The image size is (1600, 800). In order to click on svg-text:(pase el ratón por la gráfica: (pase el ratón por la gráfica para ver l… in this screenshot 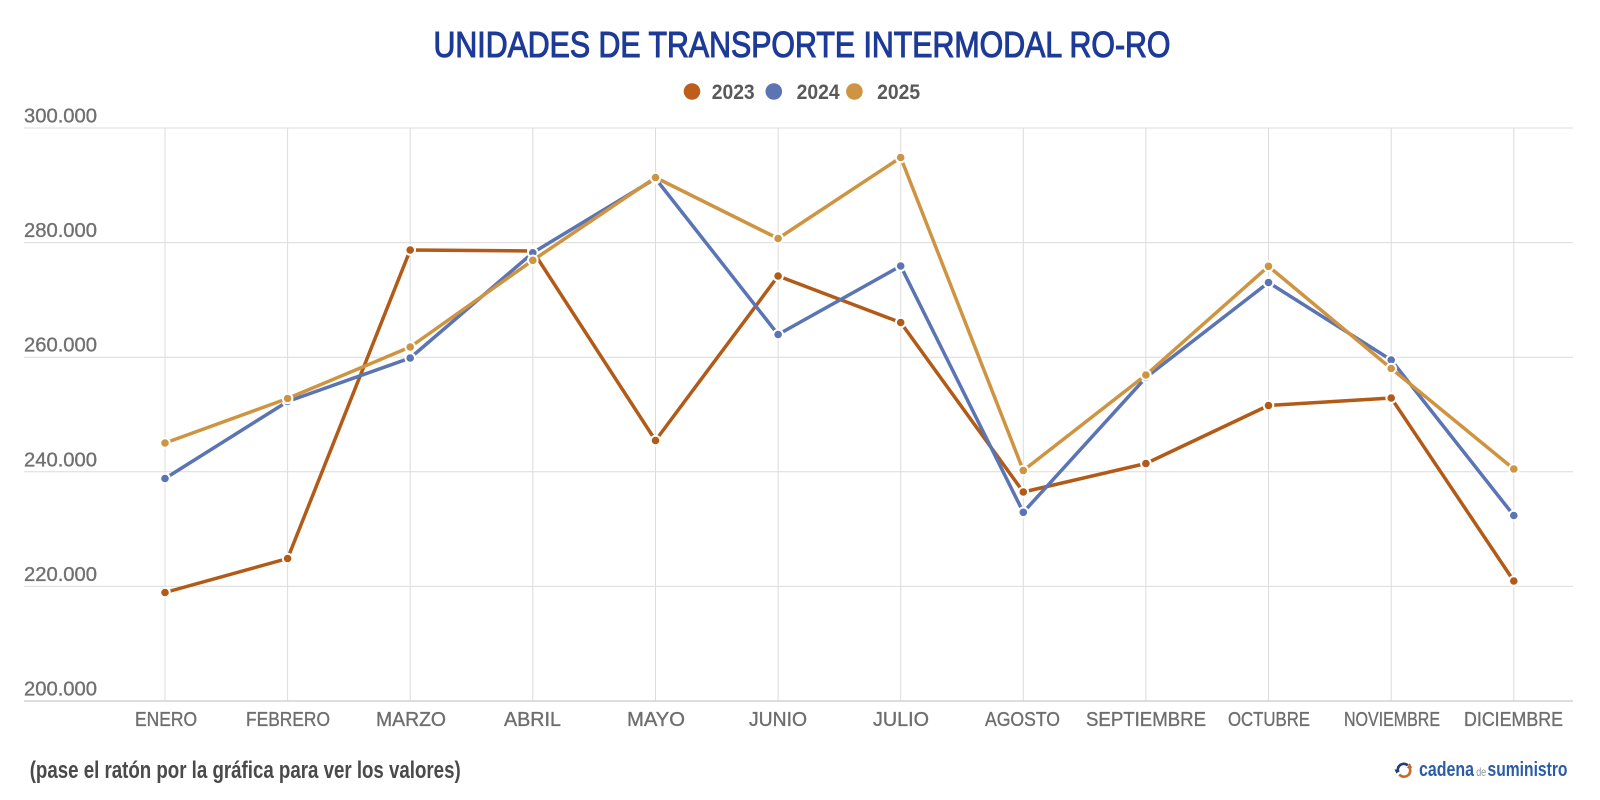, I will do `click(245, 770)`.